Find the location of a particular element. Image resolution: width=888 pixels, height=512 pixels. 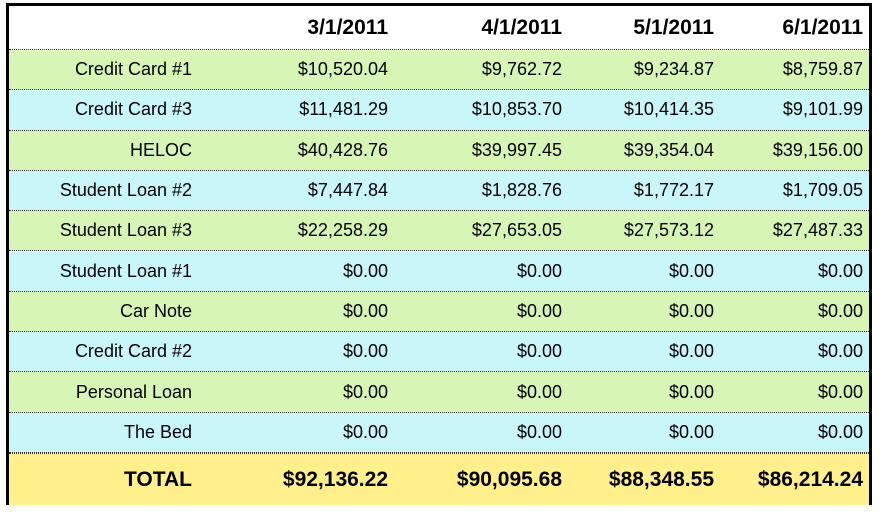

total-value-3: $88,348.55 is located at coordinates (661, 479).